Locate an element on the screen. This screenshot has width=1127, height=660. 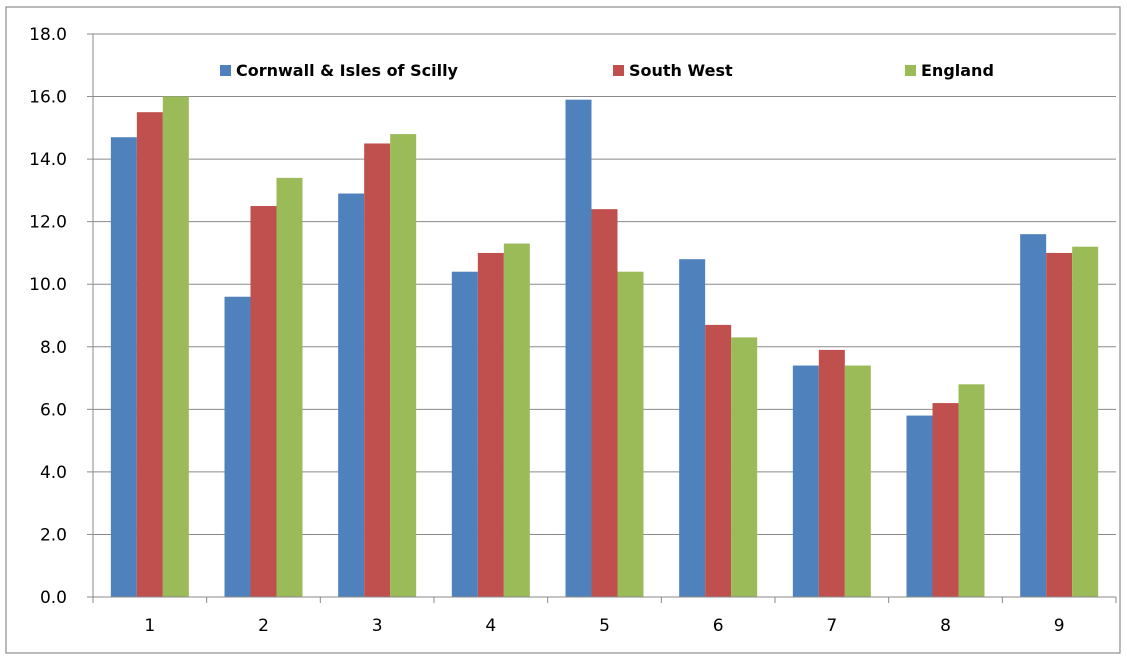
x-tick-label: 5 is located at coordinates (604, 626).